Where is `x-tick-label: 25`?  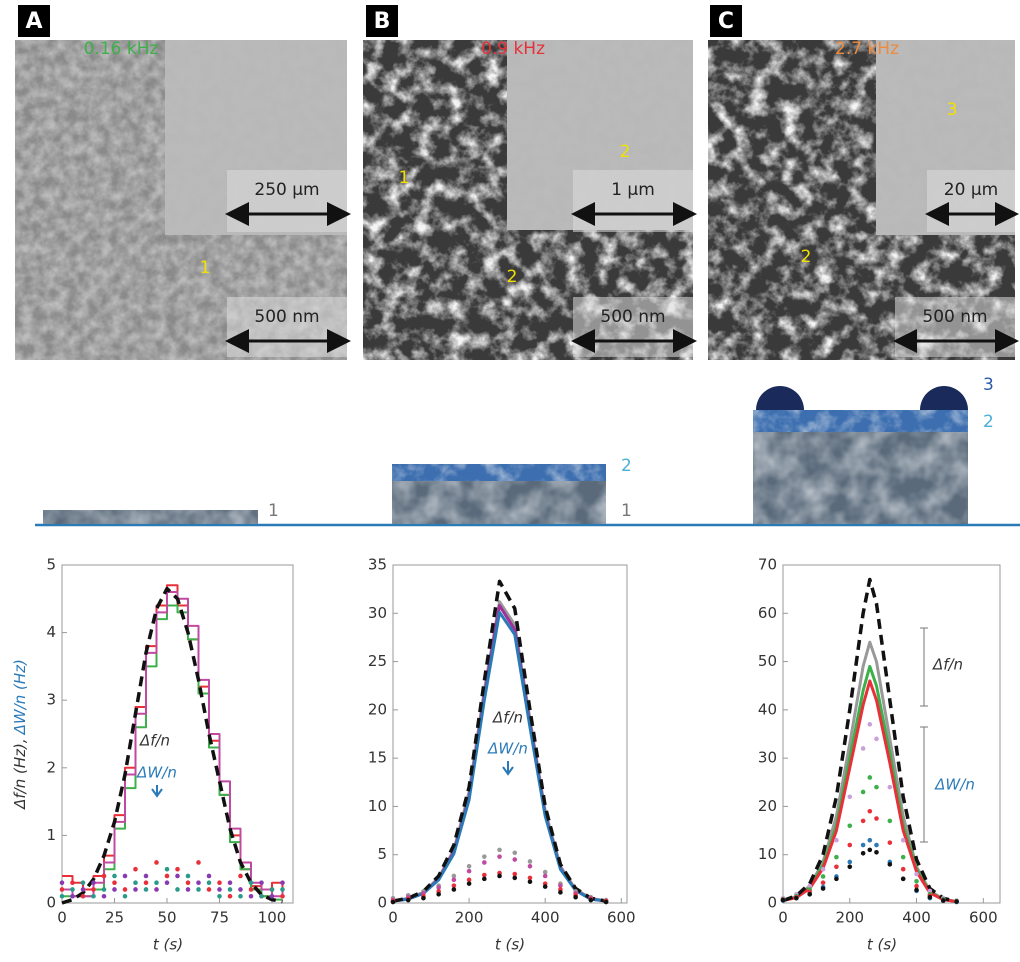 x-tick-label: 25 is located at coordinates (114, 918).